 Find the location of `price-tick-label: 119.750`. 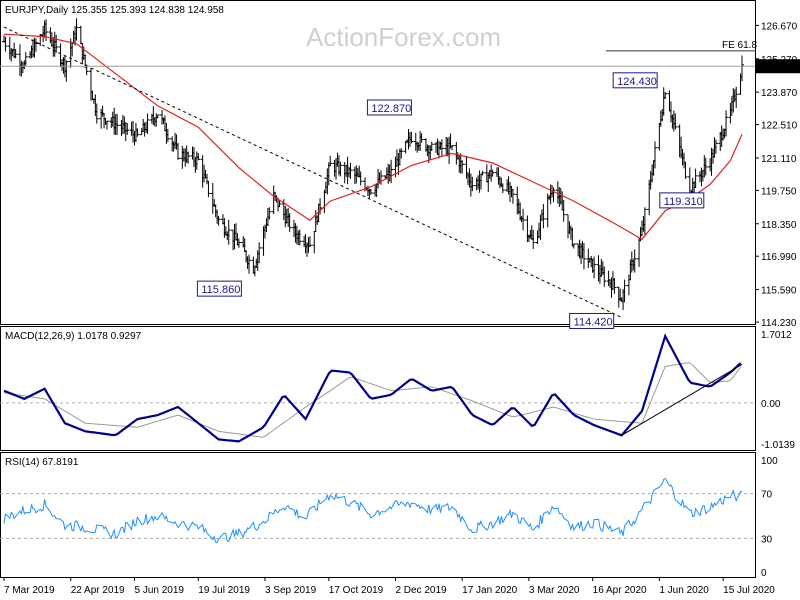

price-tick-label: 119.750 is located at coordinates (779, 191).